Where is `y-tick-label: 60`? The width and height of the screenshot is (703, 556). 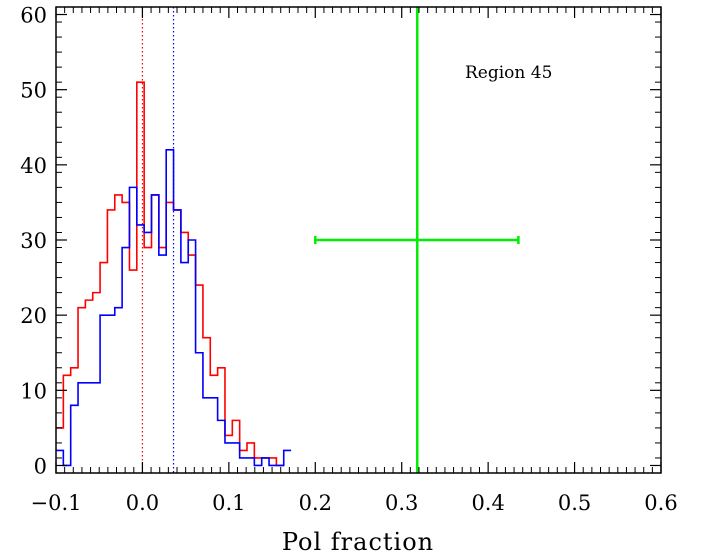 y-tick-label: 60 is located at coordinates (33, 16).